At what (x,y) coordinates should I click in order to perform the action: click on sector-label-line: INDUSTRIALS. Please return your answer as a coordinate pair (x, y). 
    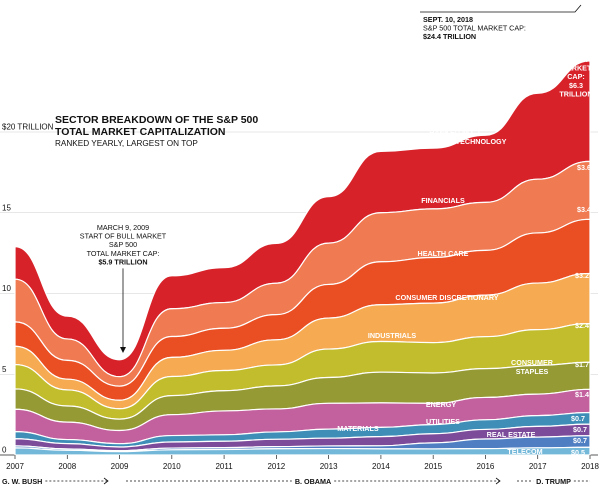
    Looking at the image, I should click on (392, 335).